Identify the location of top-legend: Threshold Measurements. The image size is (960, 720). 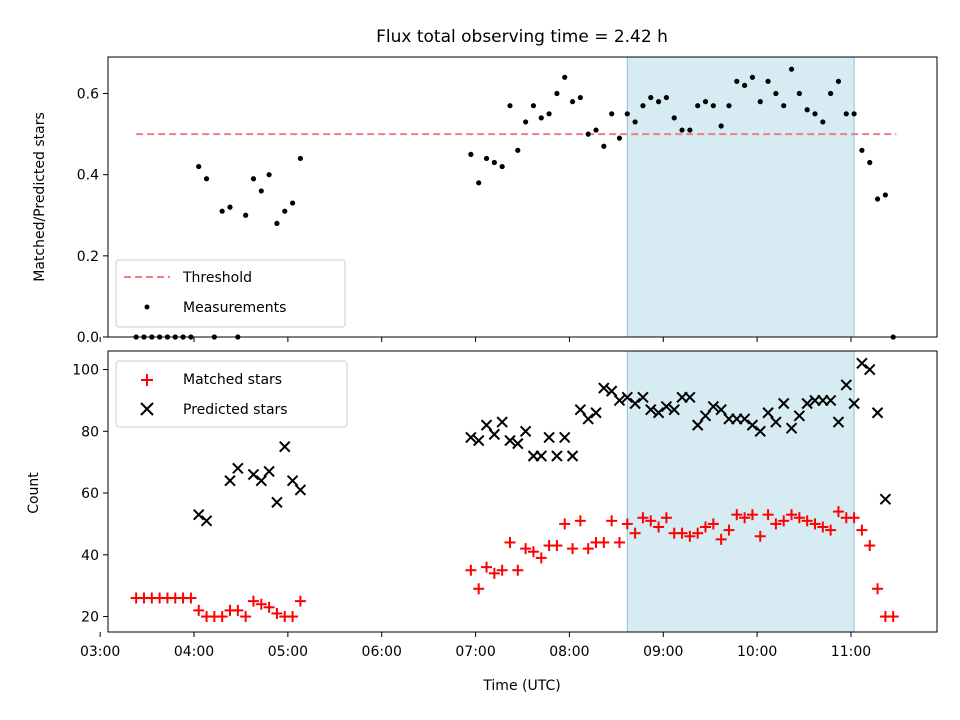
(230, 293).